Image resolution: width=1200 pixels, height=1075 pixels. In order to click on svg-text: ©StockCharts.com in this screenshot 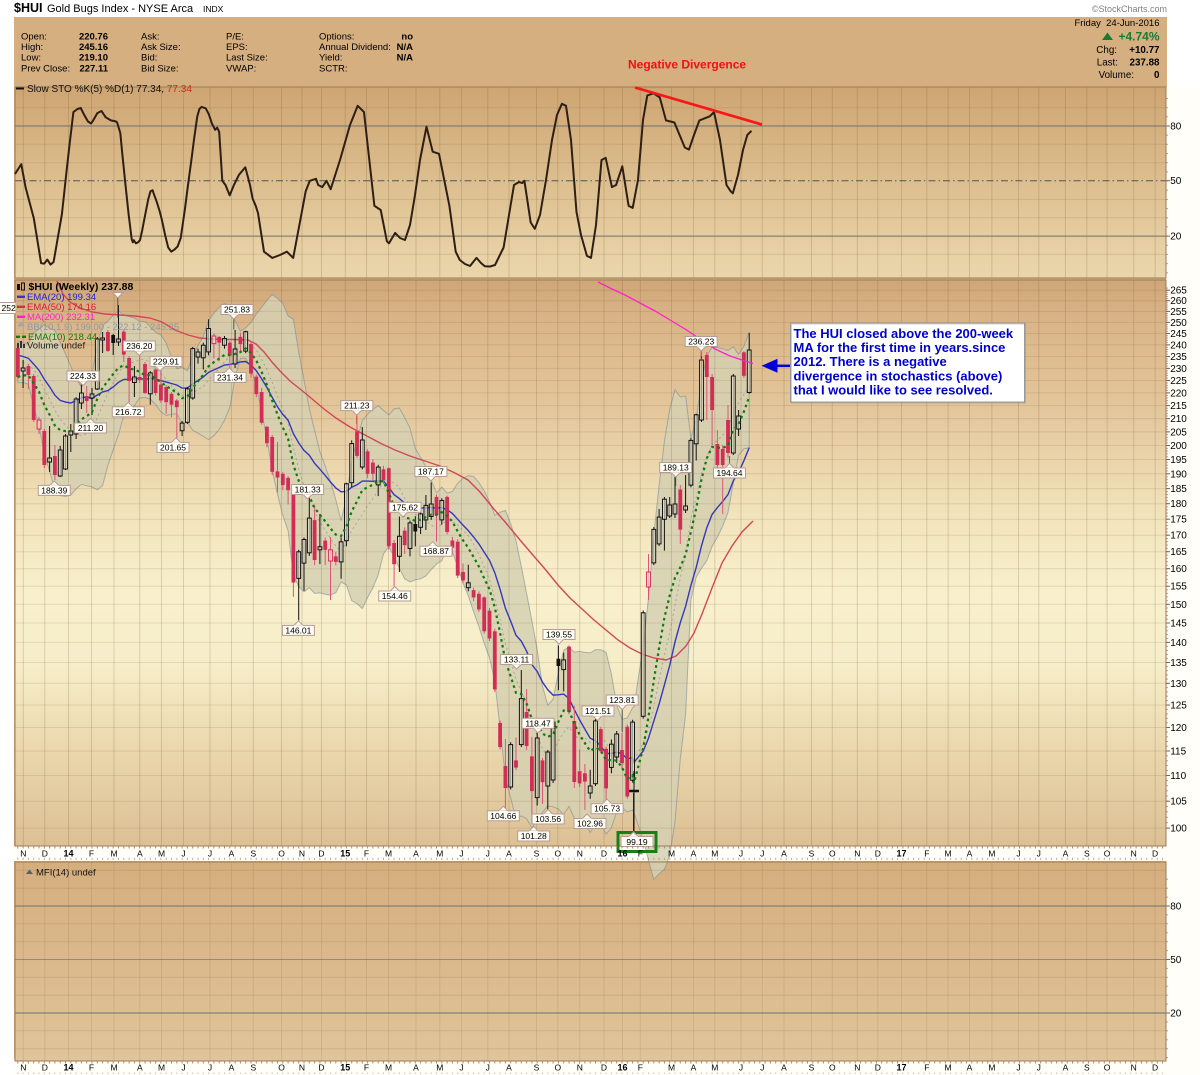, I will do `click(1129, 9)`.